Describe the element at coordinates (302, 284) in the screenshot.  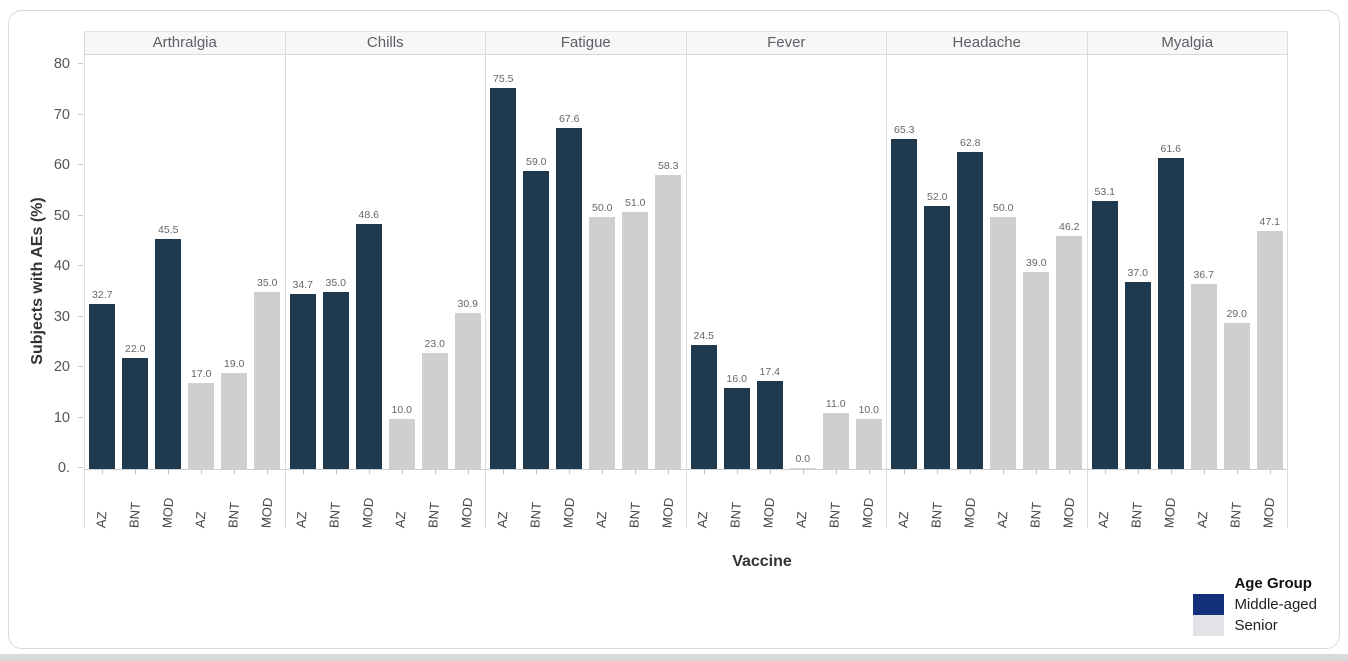
I see `bar-value-label: 34.7` at that location.